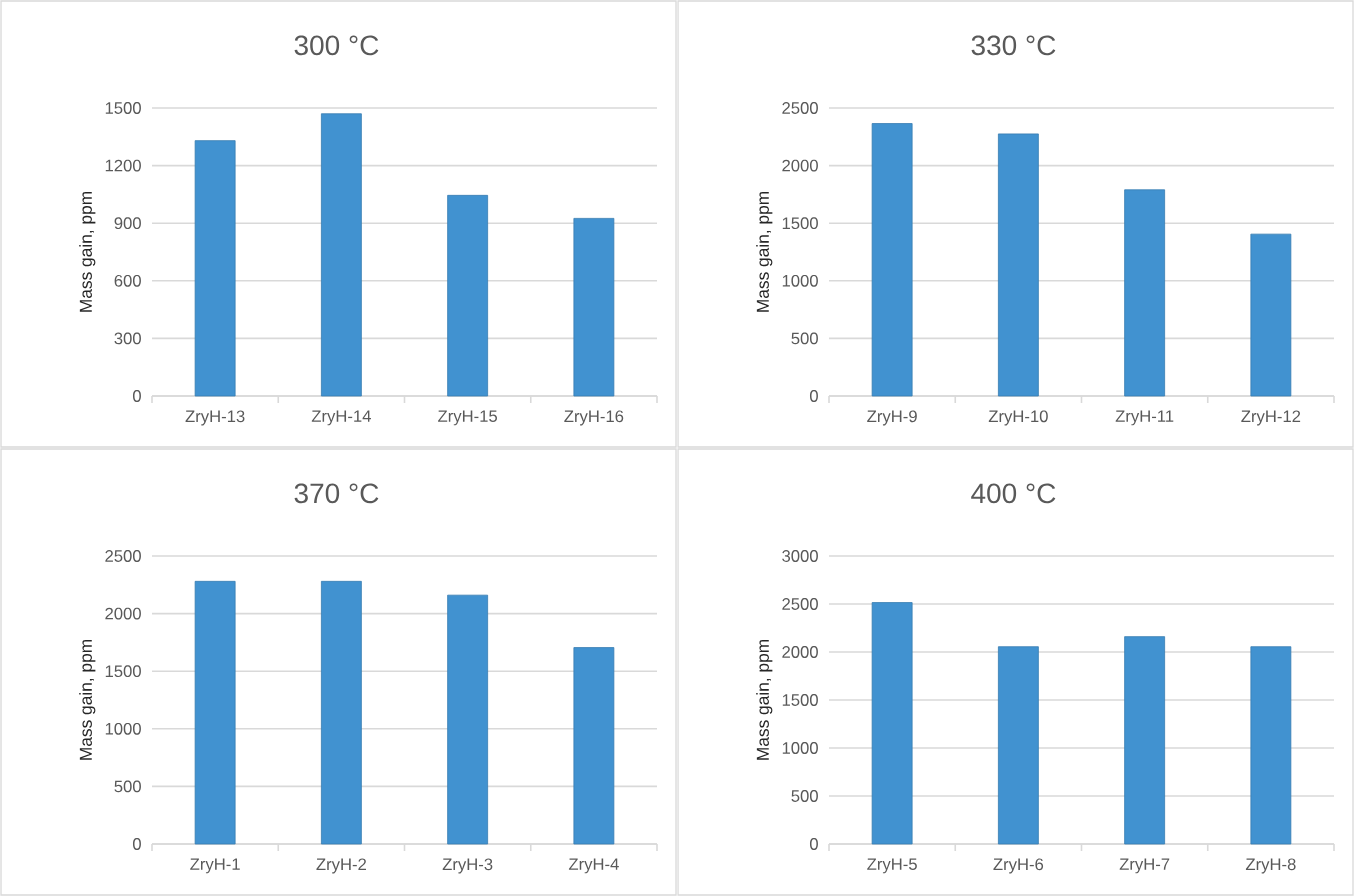 This screenshot has width=1354, height=896. What do you see at coordinates (127, 338) in the screenshot?
I see `y-tick-label: 300` at bounding box center [127, 338].